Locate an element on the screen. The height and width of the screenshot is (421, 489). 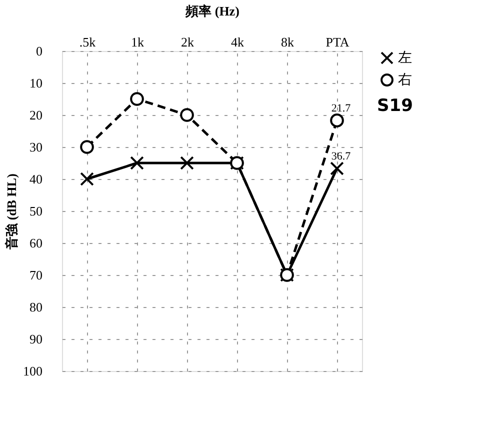
y-tick-label: 30 is located at coordinates (36, 147).